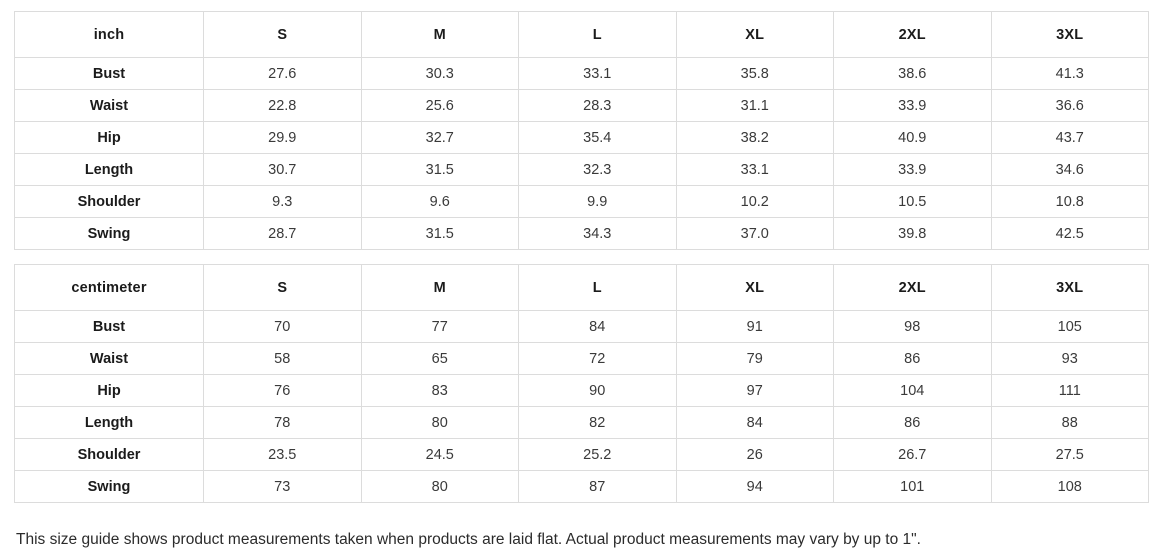  What do you see at coordinates (597, 358) in the screenshot?
I see `cell-waist-l: 72` at bounding box center [597, 358].